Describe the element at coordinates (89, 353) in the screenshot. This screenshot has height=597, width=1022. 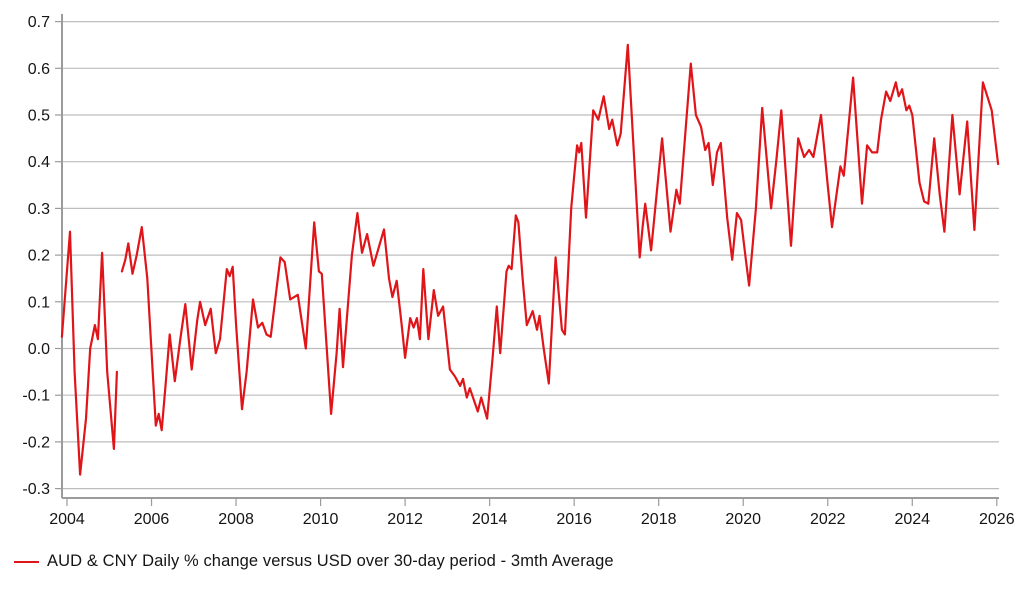
I see `series-line` at that location.